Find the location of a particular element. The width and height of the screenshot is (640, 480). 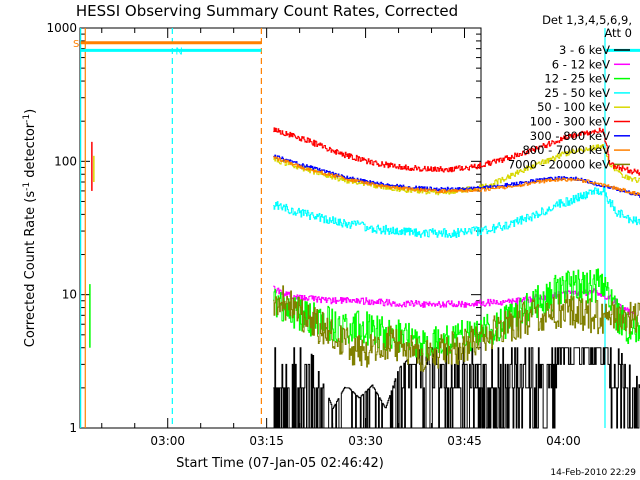

legend-header-line-1: Det 1,3,4,5,6,9, is located at coordinates (587, 20).